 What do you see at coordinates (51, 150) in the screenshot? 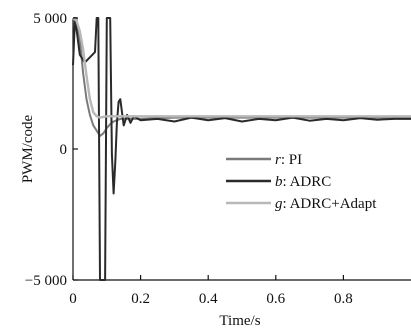
I see `y-ticks: 5 000 0 −5 000` at bounding box center [51, 150].